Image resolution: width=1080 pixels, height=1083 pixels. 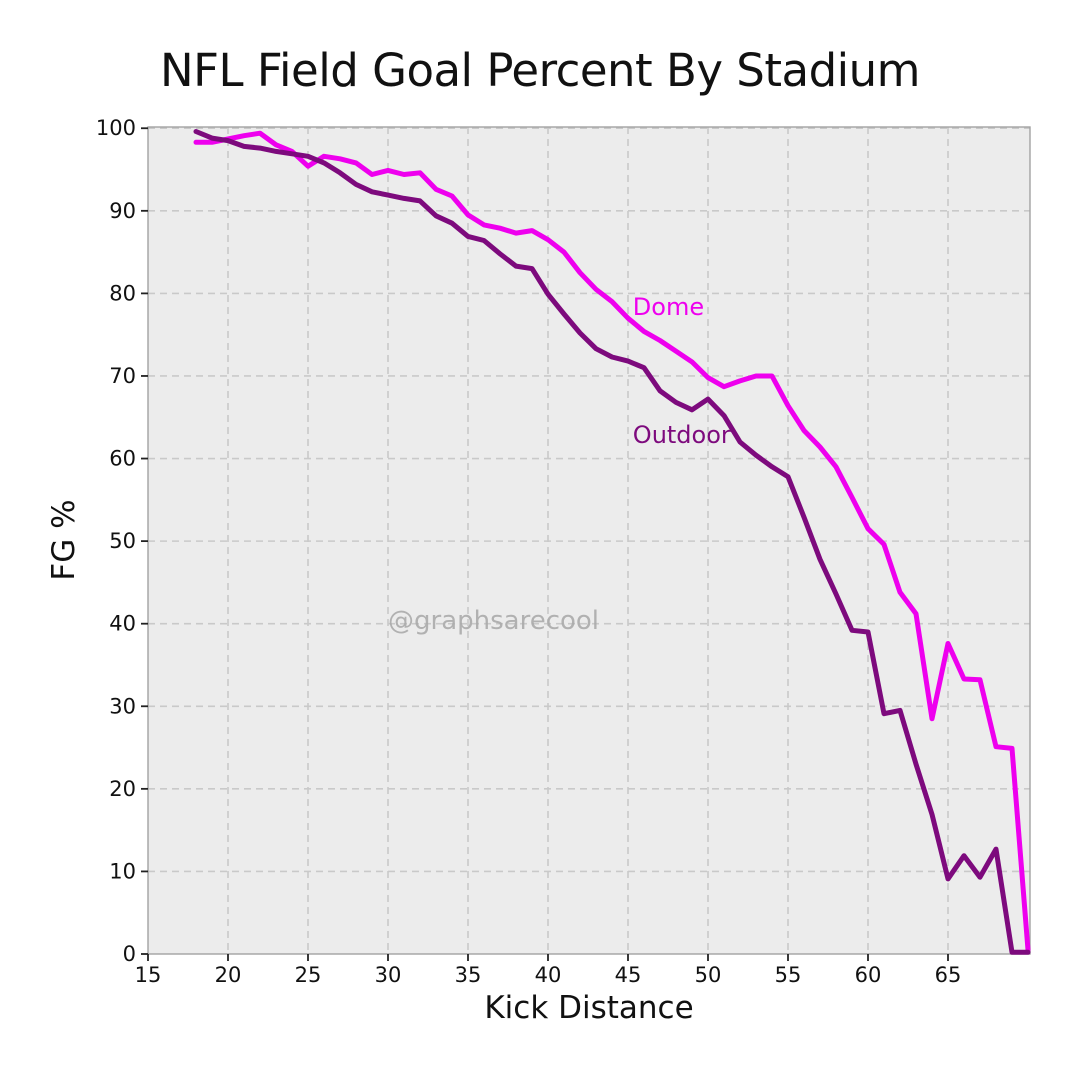 I want to click on y-tick-label: 80, so click(x=122, y=293).